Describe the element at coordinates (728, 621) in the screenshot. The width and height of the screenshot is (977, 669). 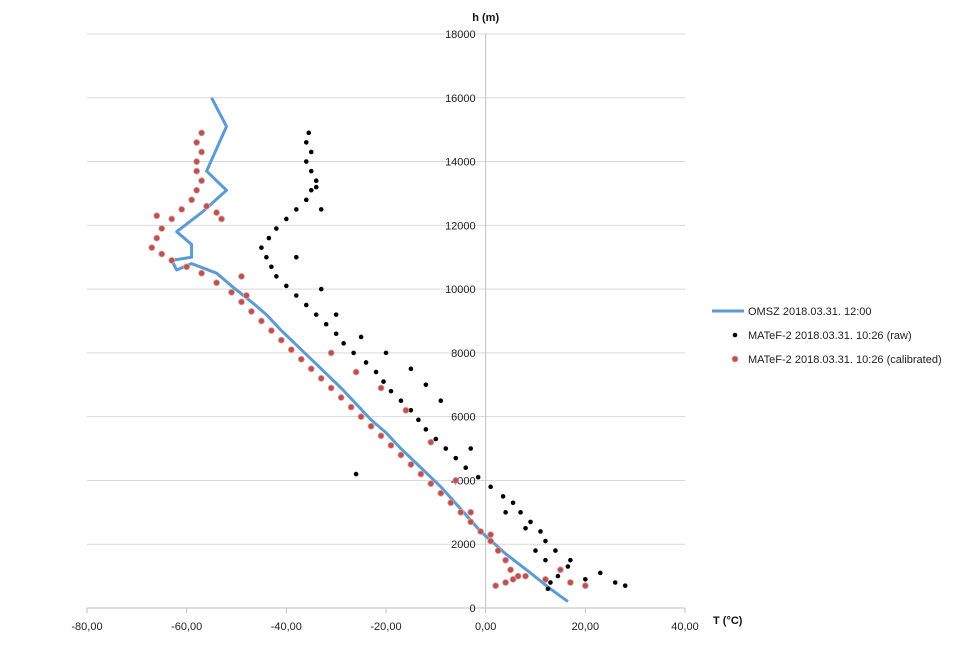
I see `x-axis-title: T (°C)` at that location.